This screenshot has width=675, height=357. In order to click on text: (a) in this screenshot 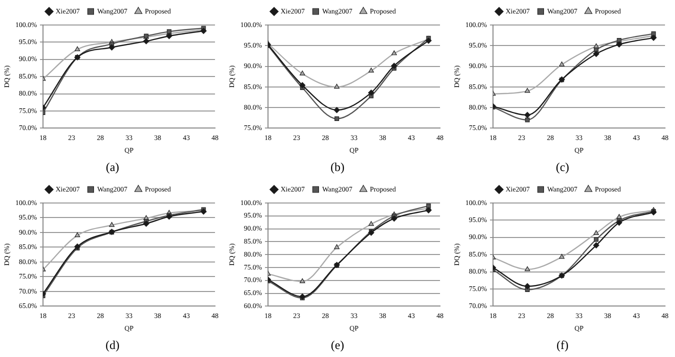, I will do `click(112, 167)`.